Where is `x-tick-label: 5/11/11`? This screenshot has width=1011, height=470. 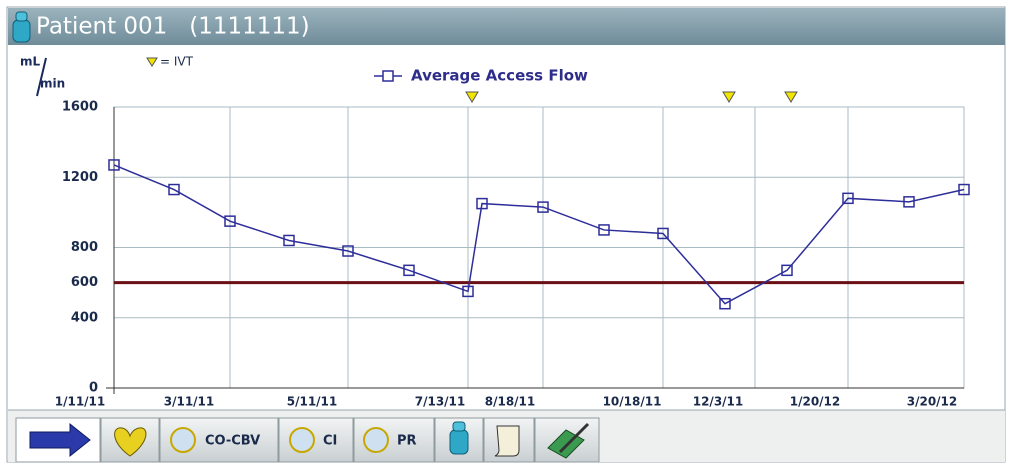 x-tick-label: 5/11/11 is located at coordinates (312, 402).